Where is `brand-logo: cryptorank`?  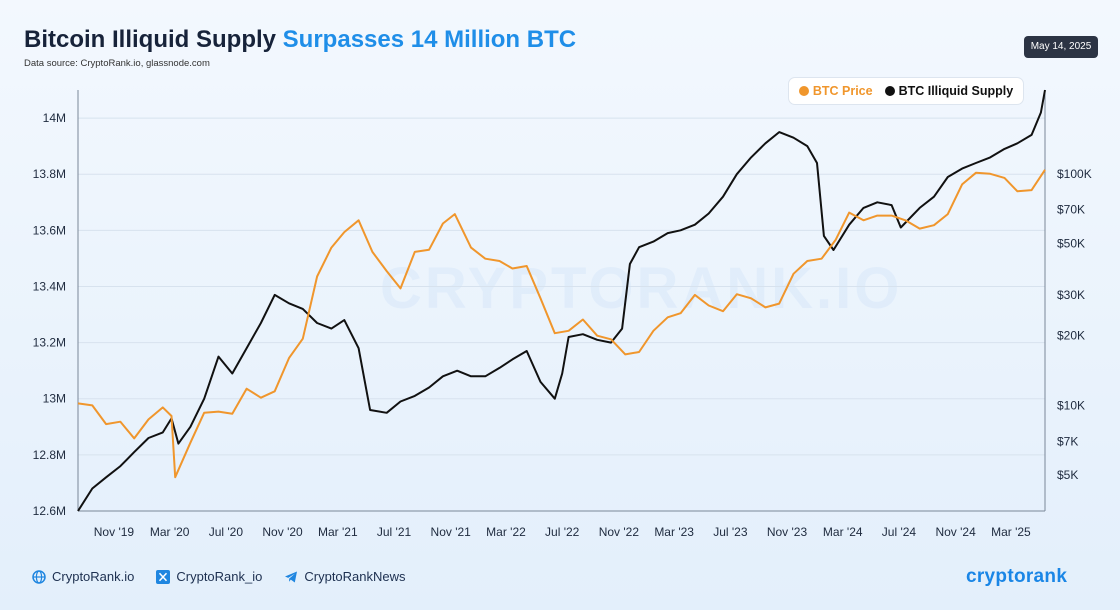 brand-logo: cryptorank is located at coordinates (1017, 576).